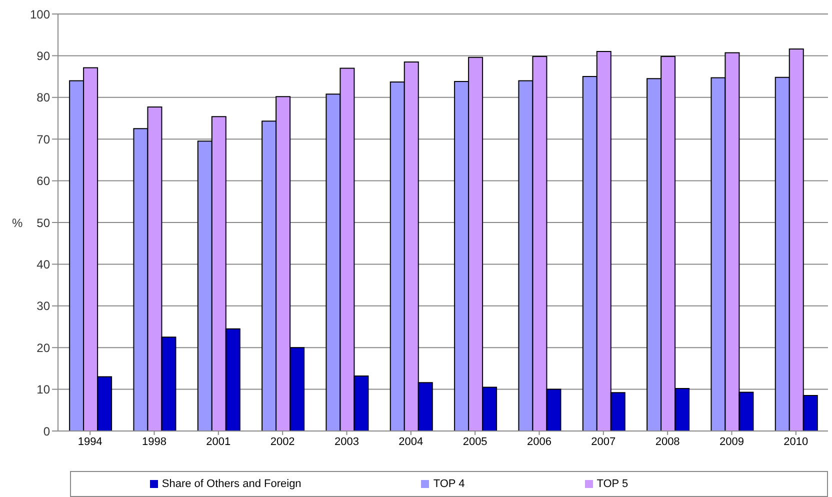  What do you see at coordinates (43, 55) in the screenshot?
I see `y-tick-label: 90` at bounding box center [43, 55].